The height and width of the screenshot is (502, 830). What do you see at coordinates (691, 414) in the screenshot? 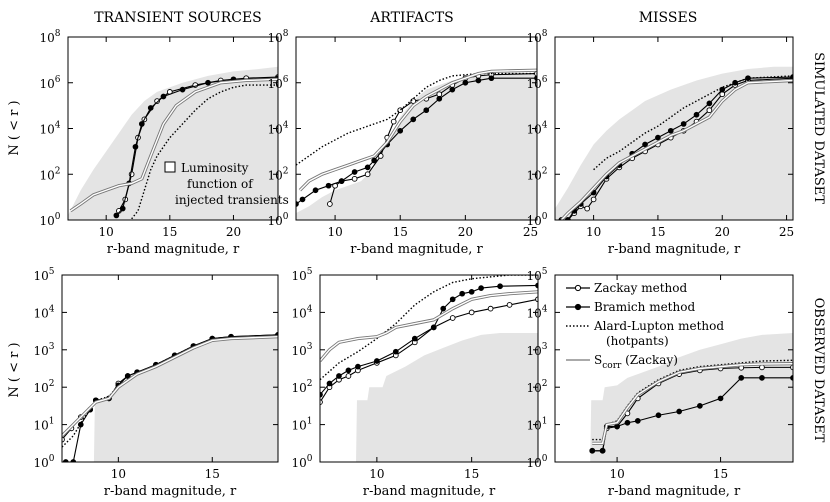
I see `panel-6-series-bramich` at bounding box center [691, 414].